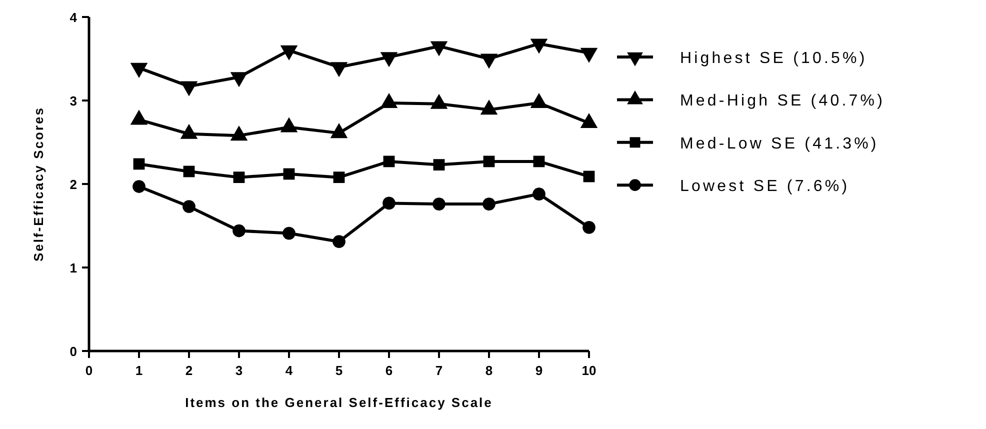  Describe the element at coordinates (339, 402) in the screenshot. I see `x-axis-title: Items on the General Self-Efficacy Scale` at that location.